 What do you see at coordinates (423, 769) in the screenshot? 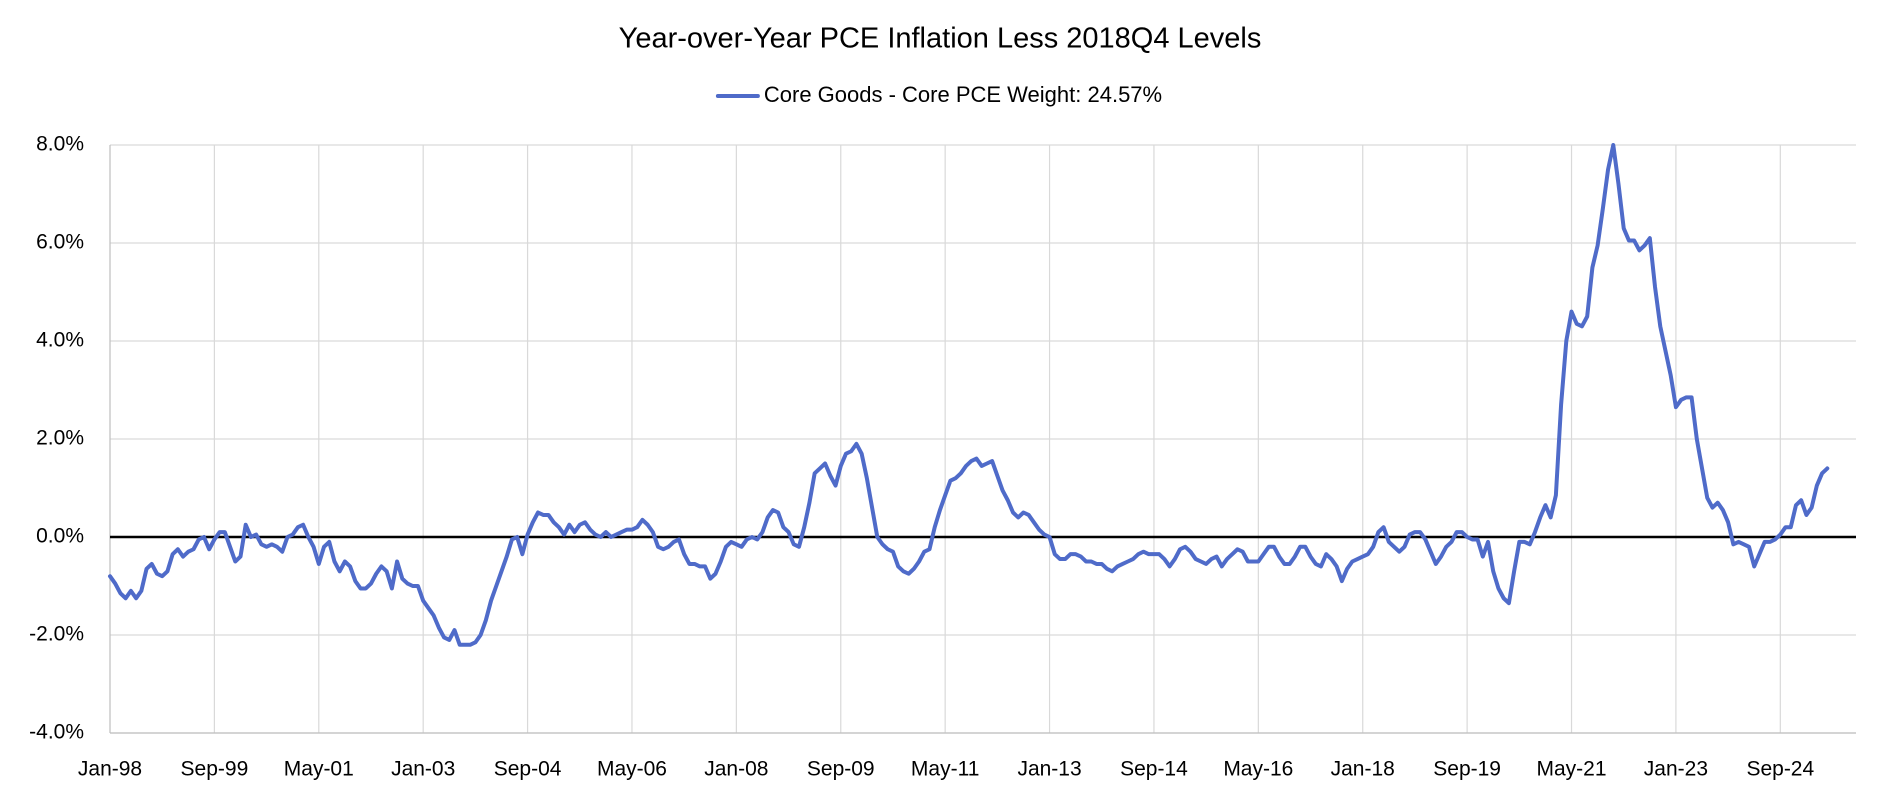
I see `x-tick-label: Jan-03` at bounding box center [423, 769].